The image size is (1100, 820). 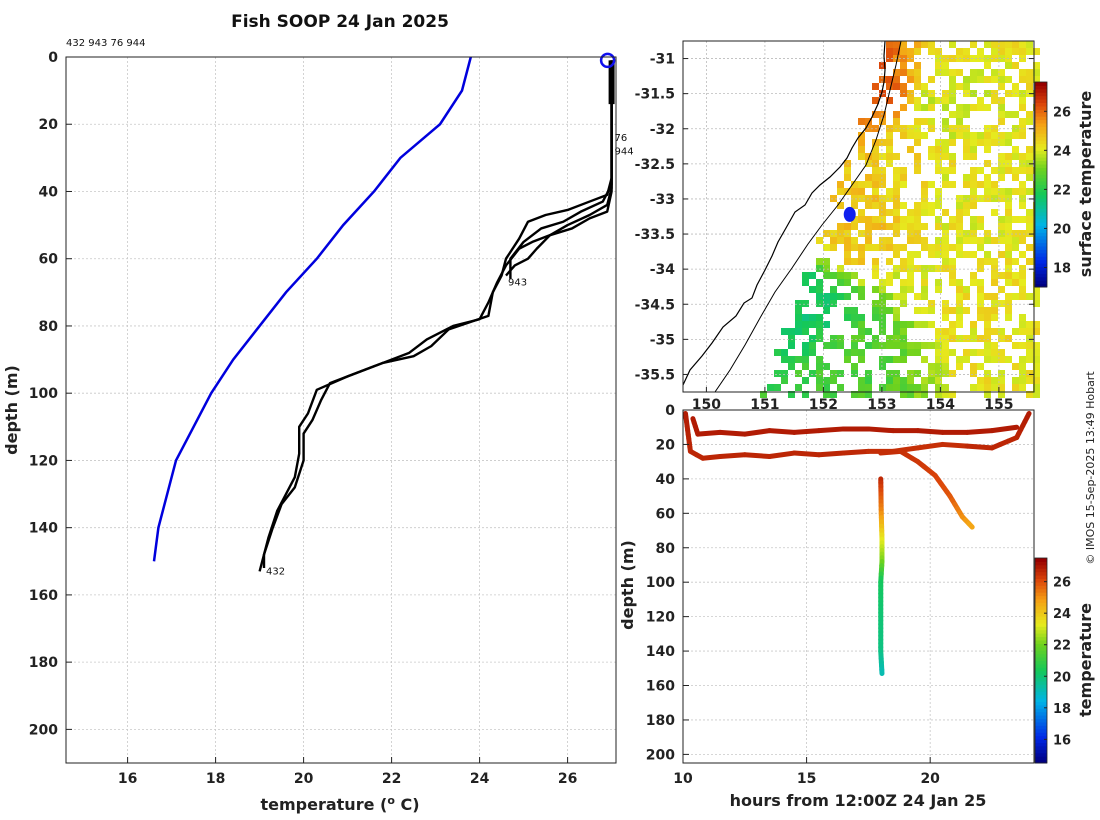 I want to click on section-y-tick-label: 120, so click(x=660, y=618).